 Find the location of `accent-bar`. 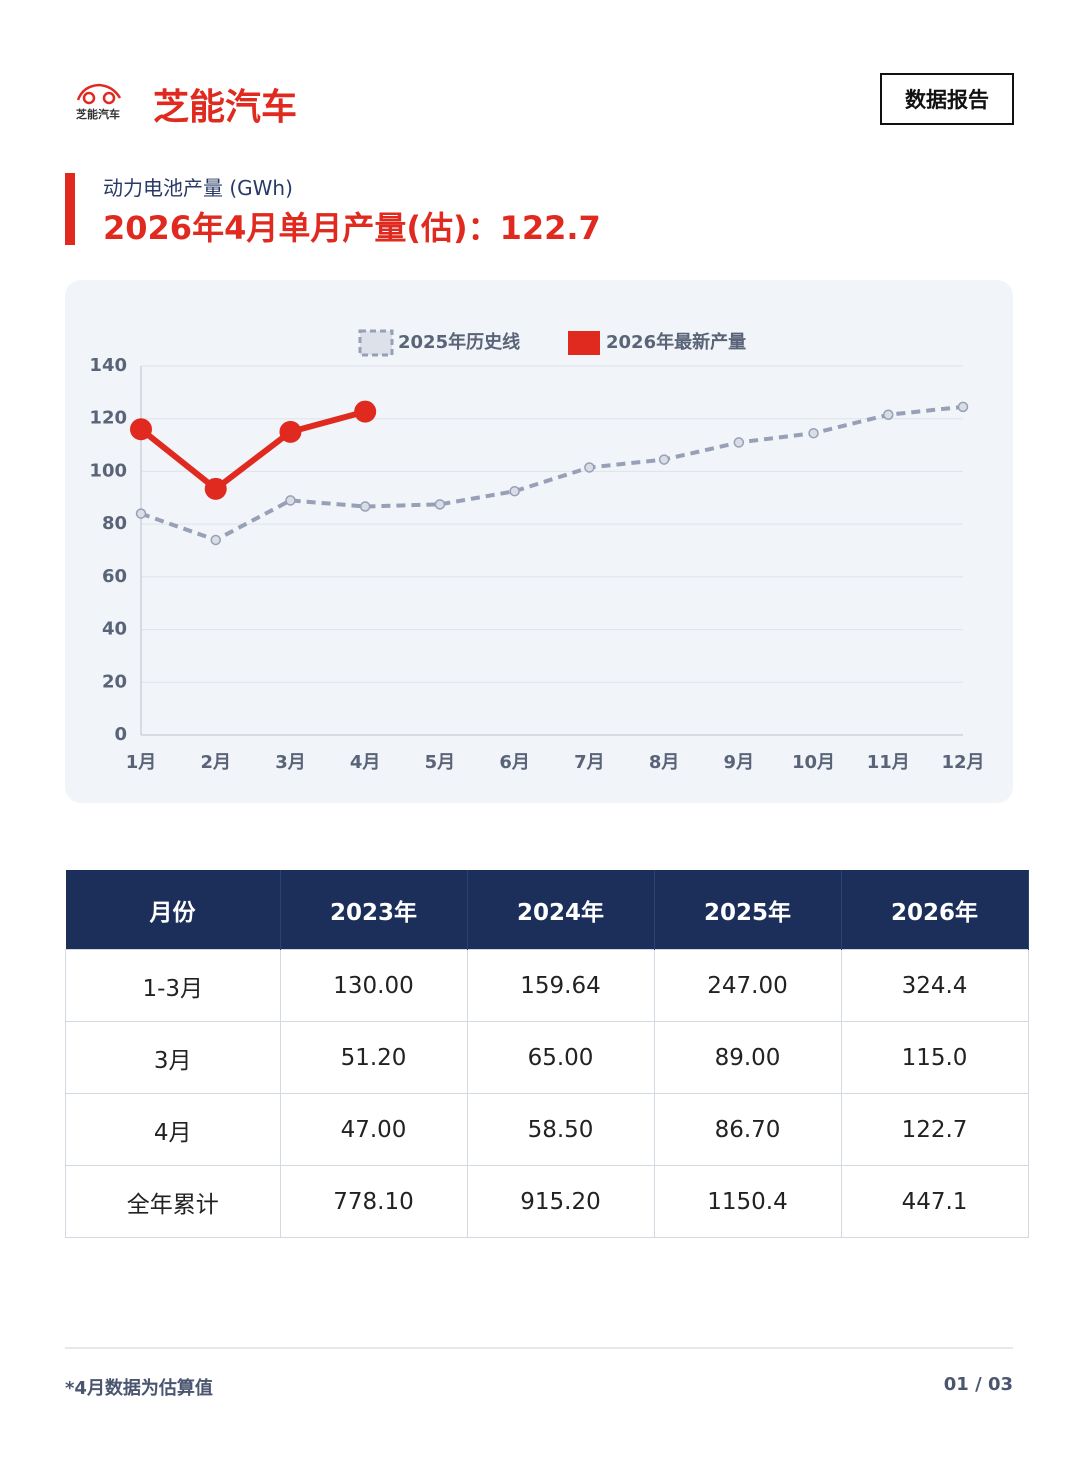

accent-bar is located at coordinates (70, 209).